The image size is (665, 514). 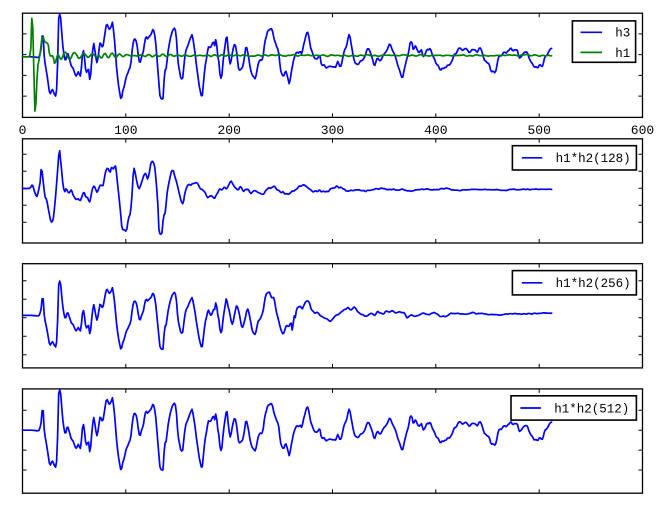 What do you see at coordinates (435, 130) in the screenshot?
I see `svg-text: 400` at bounding box center [435, 130].